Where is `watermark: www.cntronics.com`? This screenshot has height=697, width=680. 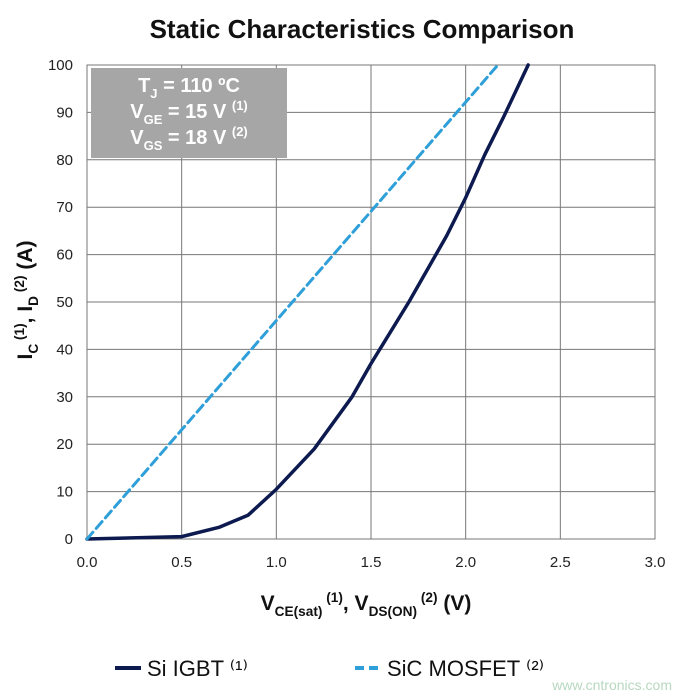
watermark: www.cntronics.com is located at coordinates (611, 685).